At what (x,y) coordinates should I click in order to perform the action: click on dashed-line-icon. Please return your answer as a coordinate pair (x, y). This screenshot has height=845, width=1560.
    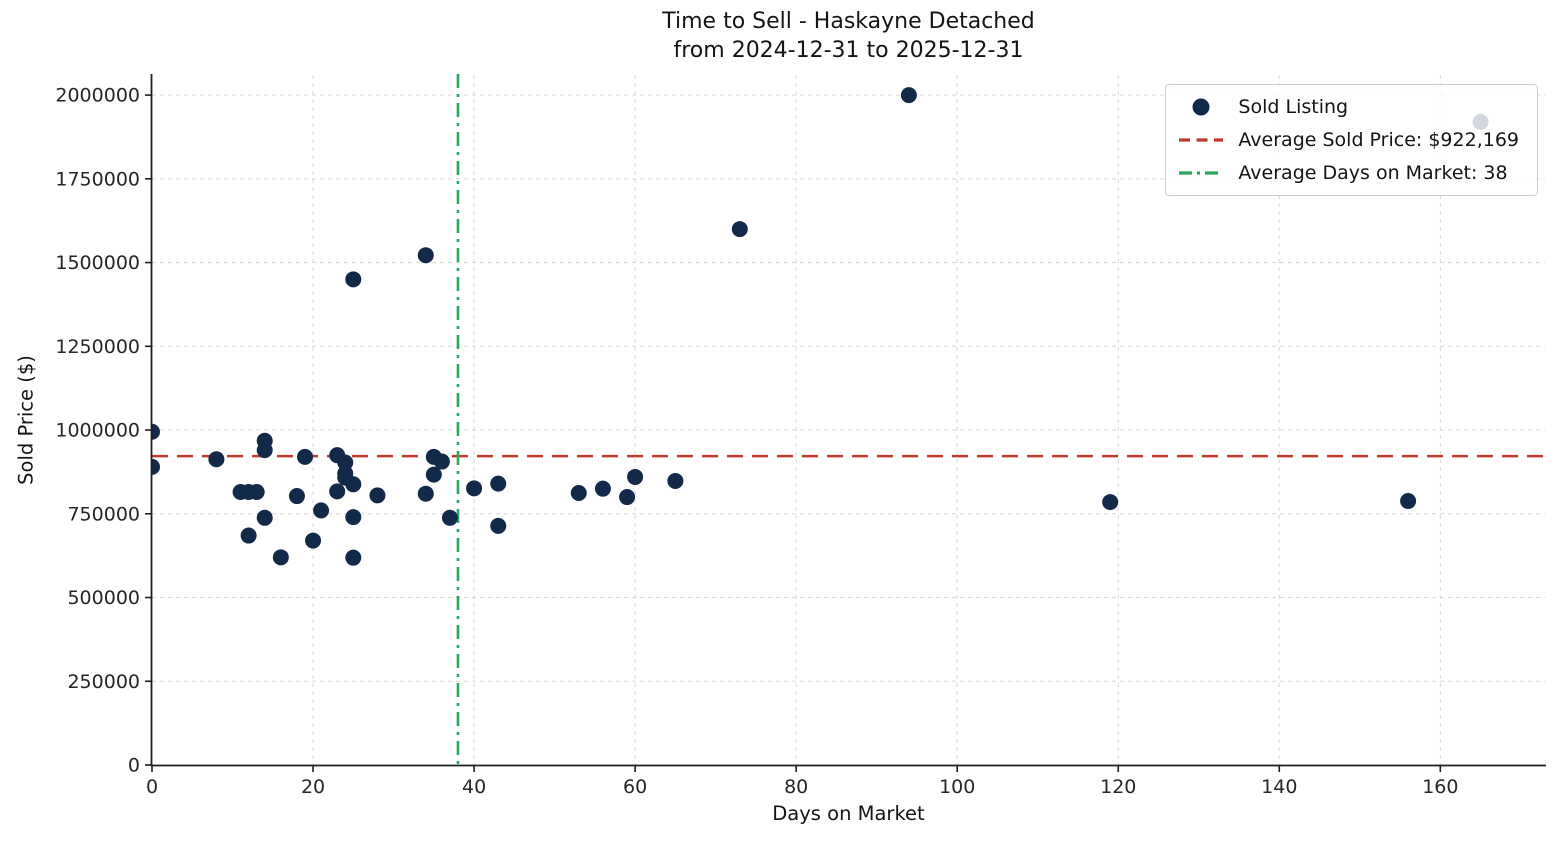
    Looking at the image, I should click on (1201, 140).